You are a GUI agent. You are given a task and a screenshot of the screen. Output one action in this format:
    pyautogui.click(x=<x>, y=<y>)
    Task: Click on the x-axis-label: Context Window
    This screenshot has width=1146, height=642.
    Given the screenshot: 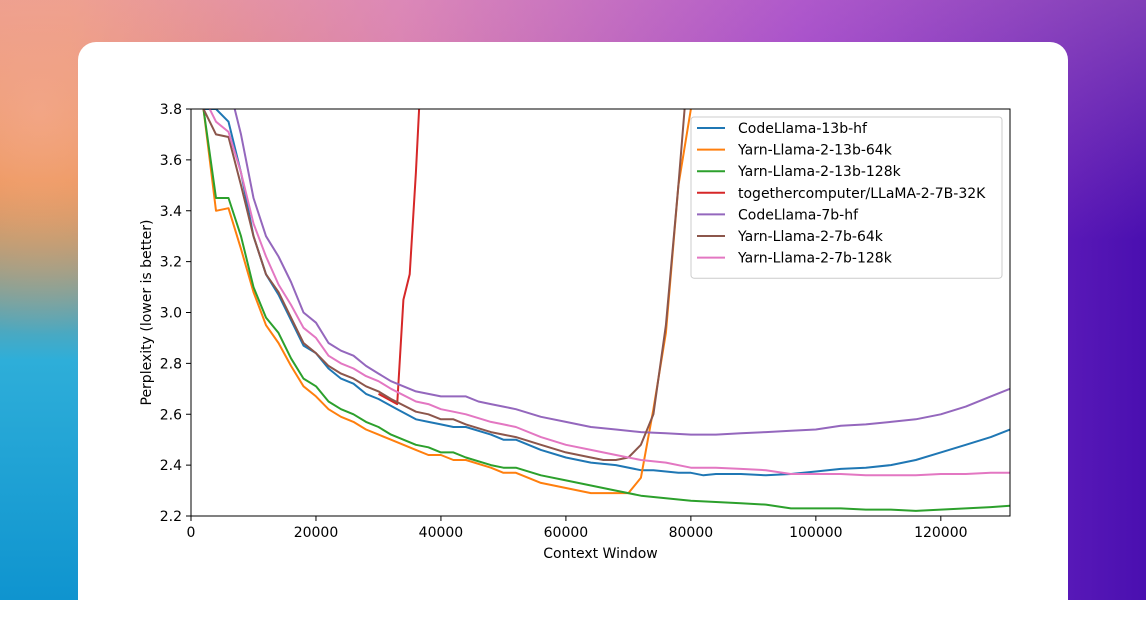 What is the action you would take?
    pyautogui.click(x=600, y=554)
    